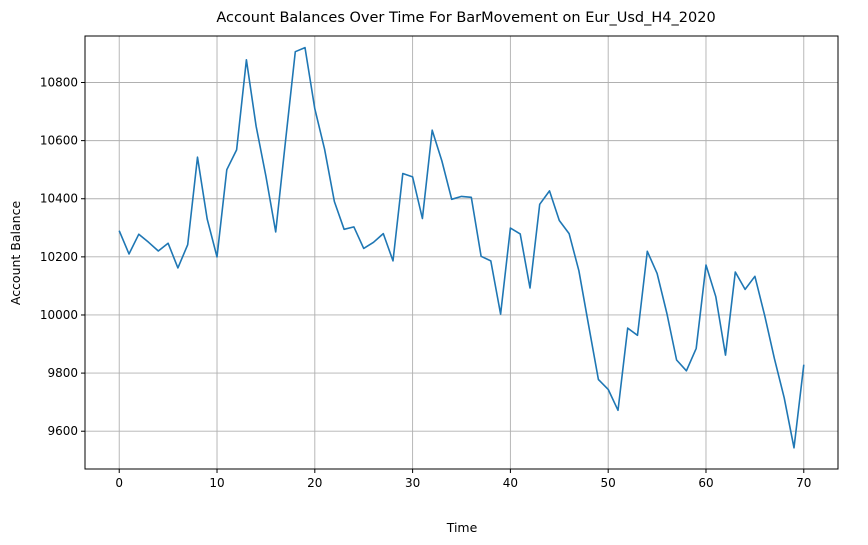 This screenshot has width=868, height=545. I want to click on x-tick-label: 60, so click(705, 483).